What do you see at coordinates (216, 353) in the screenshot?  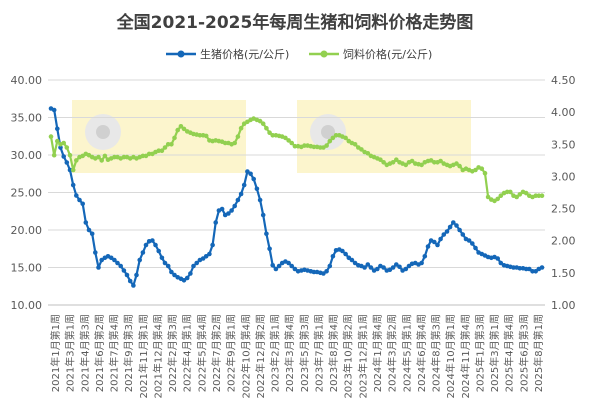 I see `x-tick-label: 2022年7月第2周` at bounding box center [216, 353].